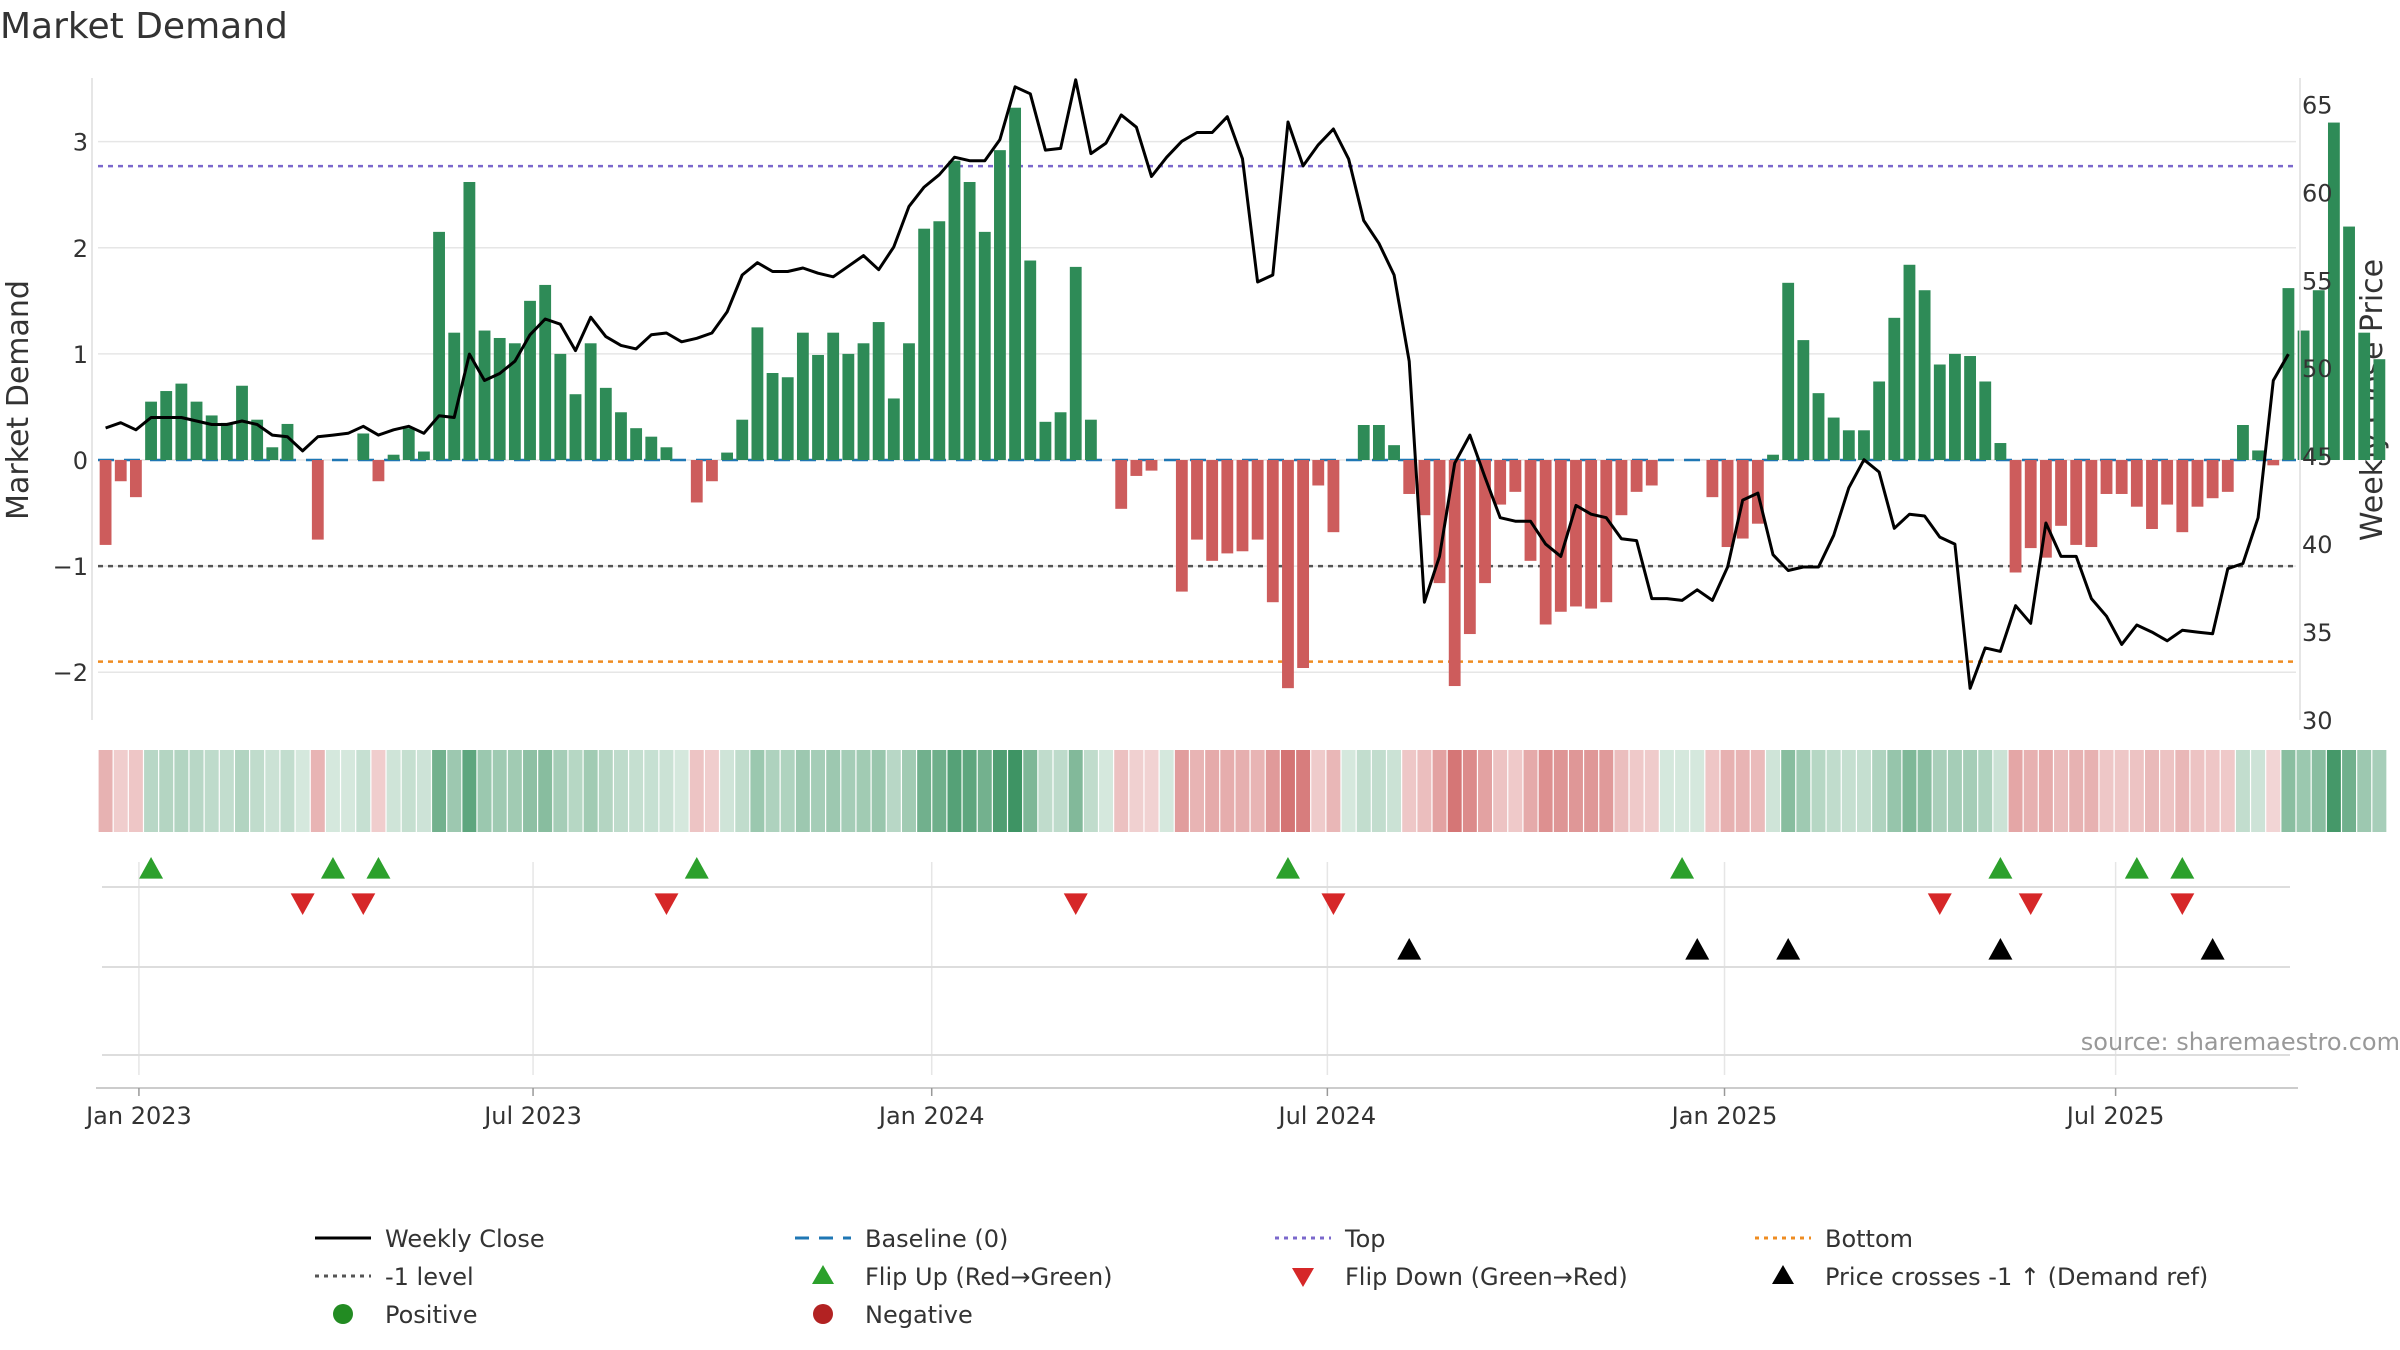 The width and height of the screenshot is (2400, 1350). I want to click on x-tick-label: Jan 2024, so click(931, 1116).